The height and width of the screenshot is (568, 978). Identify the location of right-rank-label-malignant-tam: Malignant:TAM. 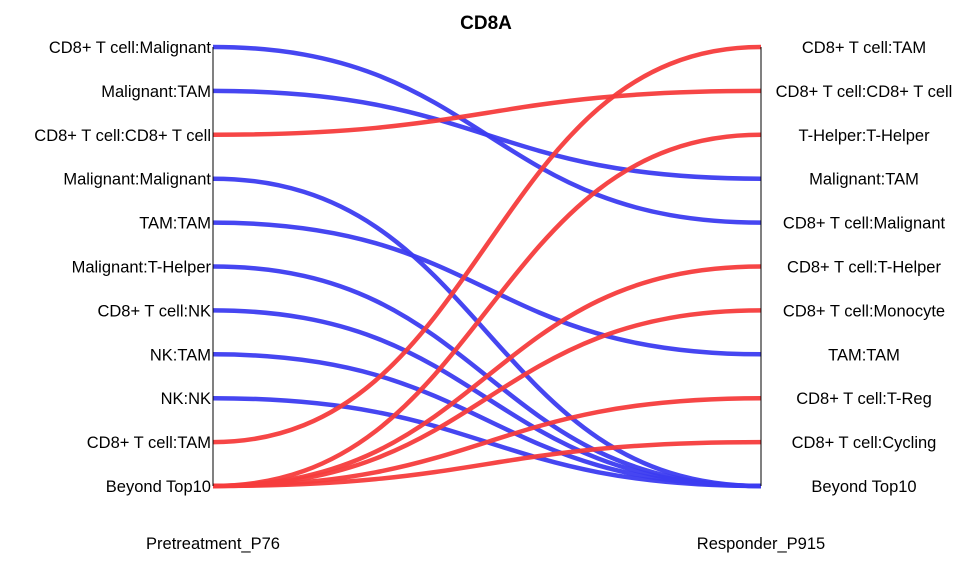
(864, 180).